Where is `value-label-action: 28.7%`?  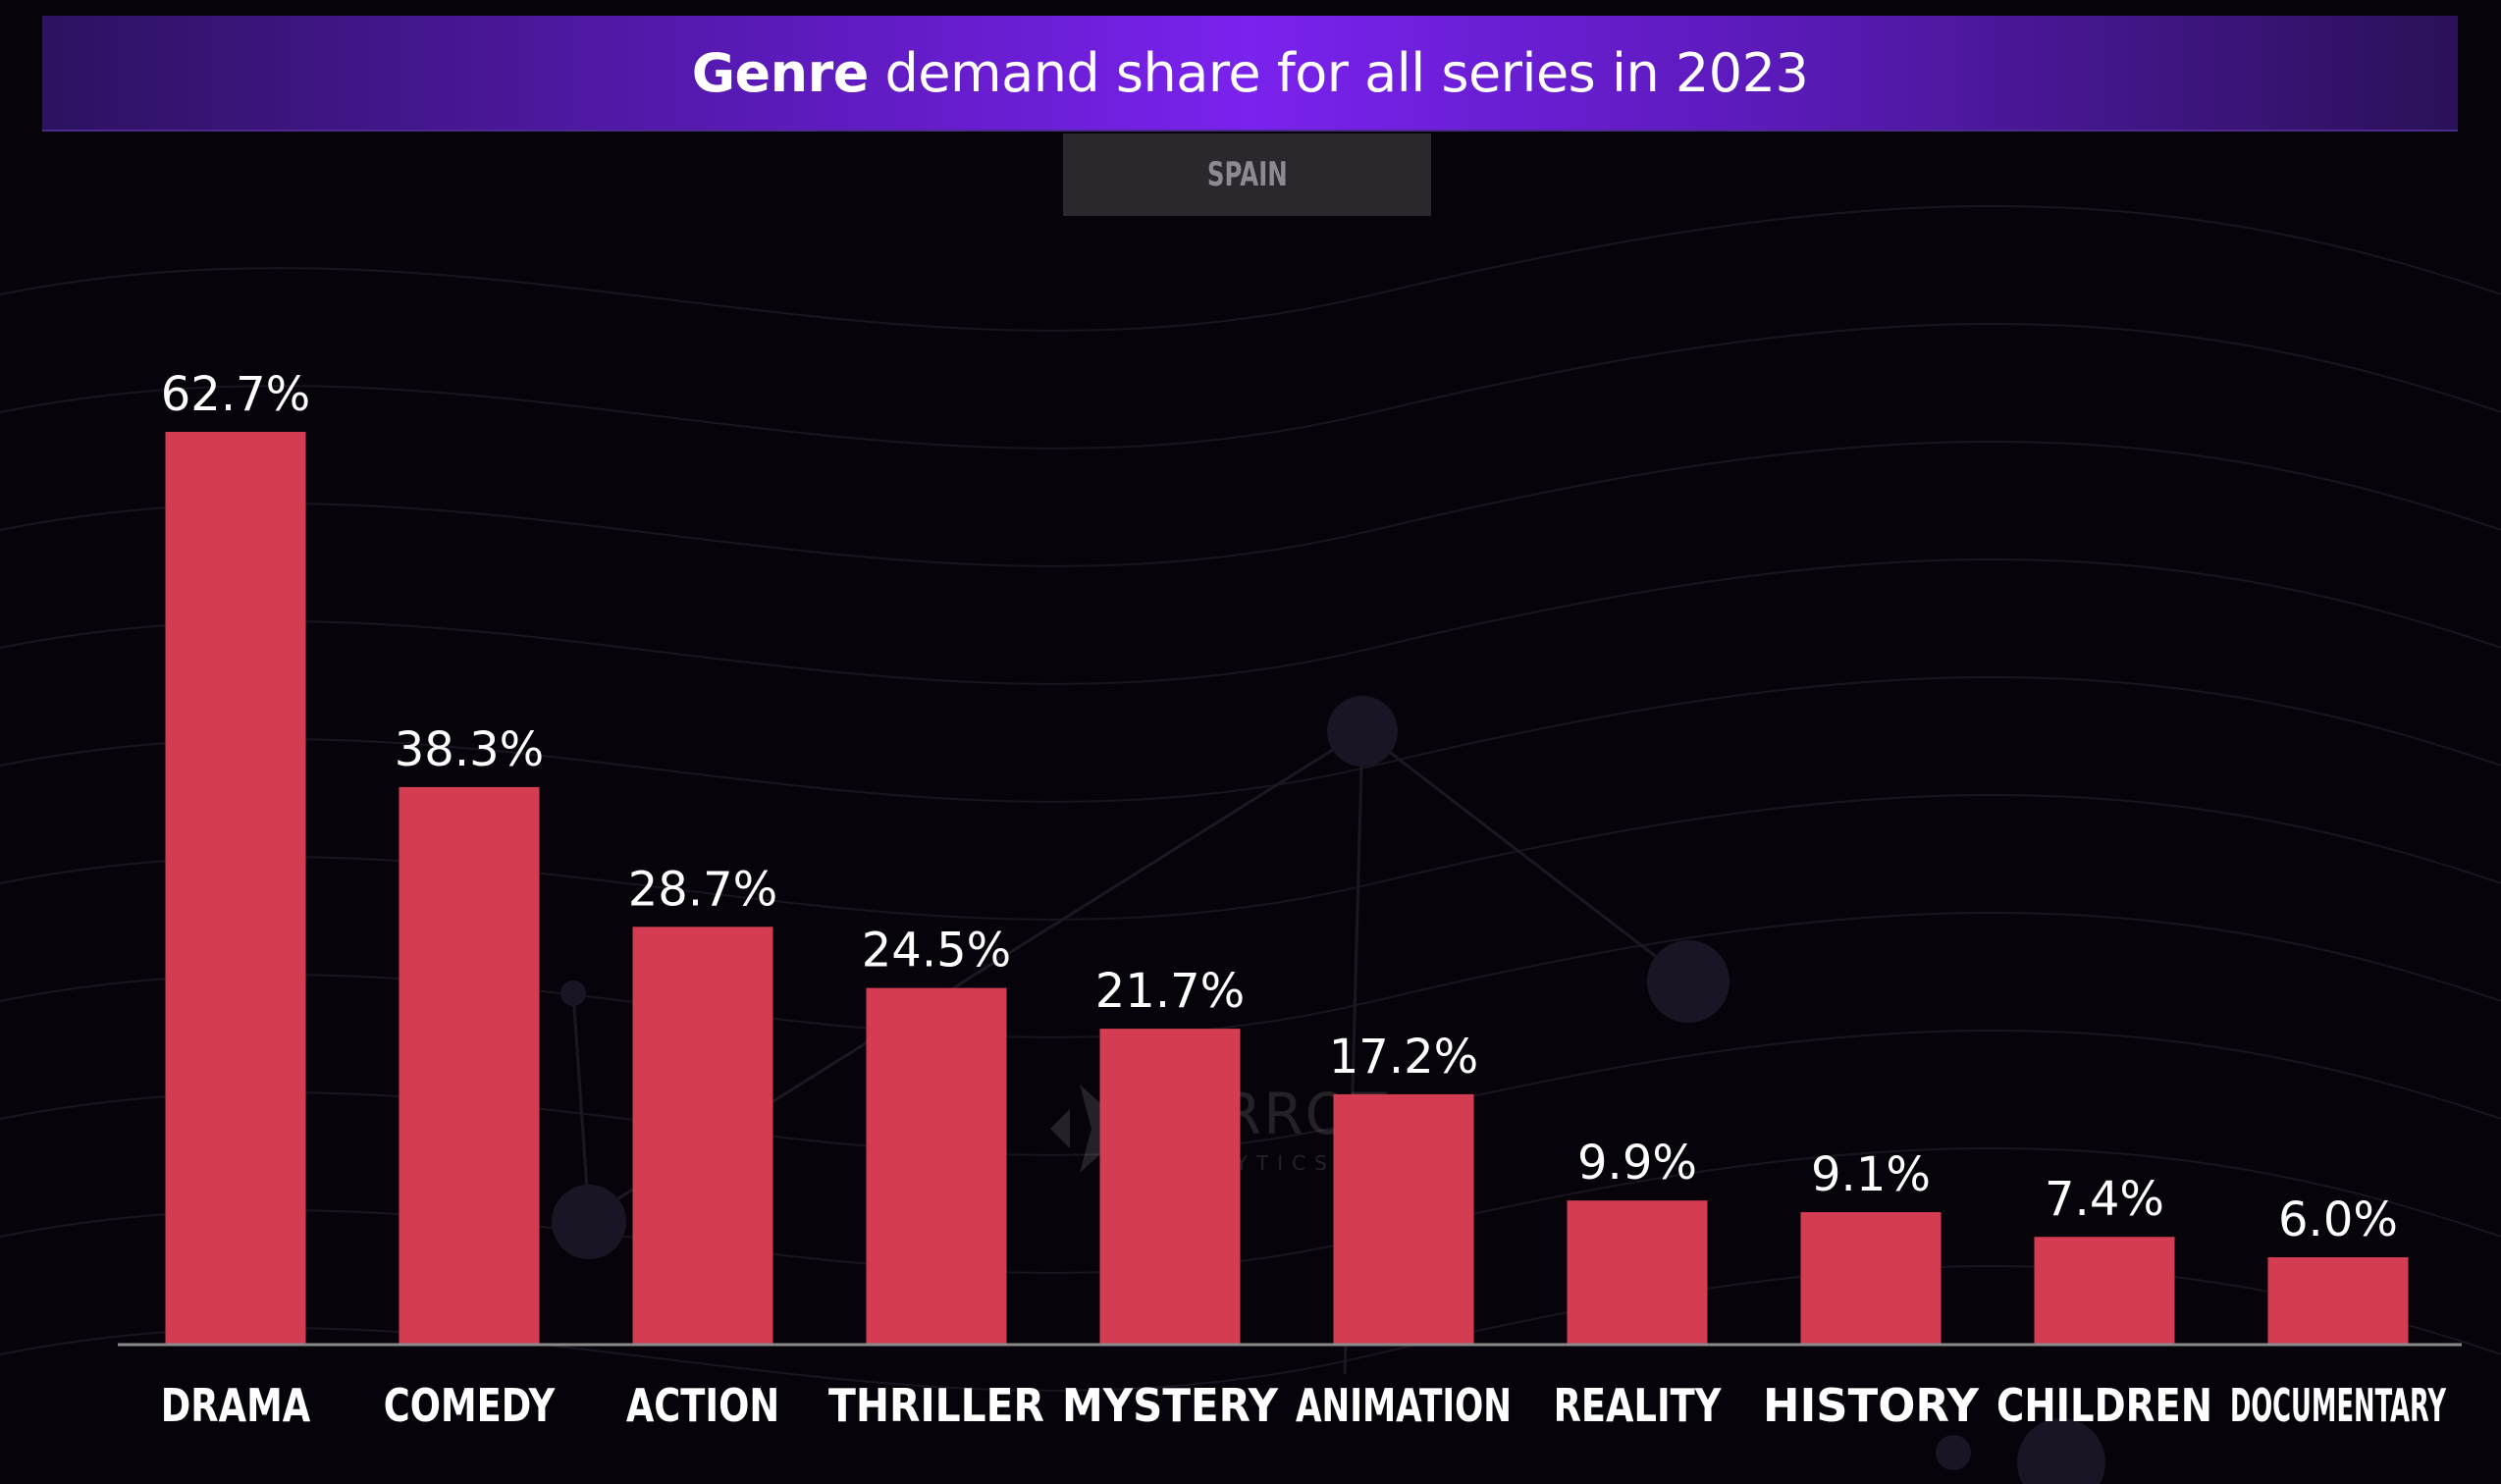
value-label-action: 28.7% is located at coordinates (703, 889).